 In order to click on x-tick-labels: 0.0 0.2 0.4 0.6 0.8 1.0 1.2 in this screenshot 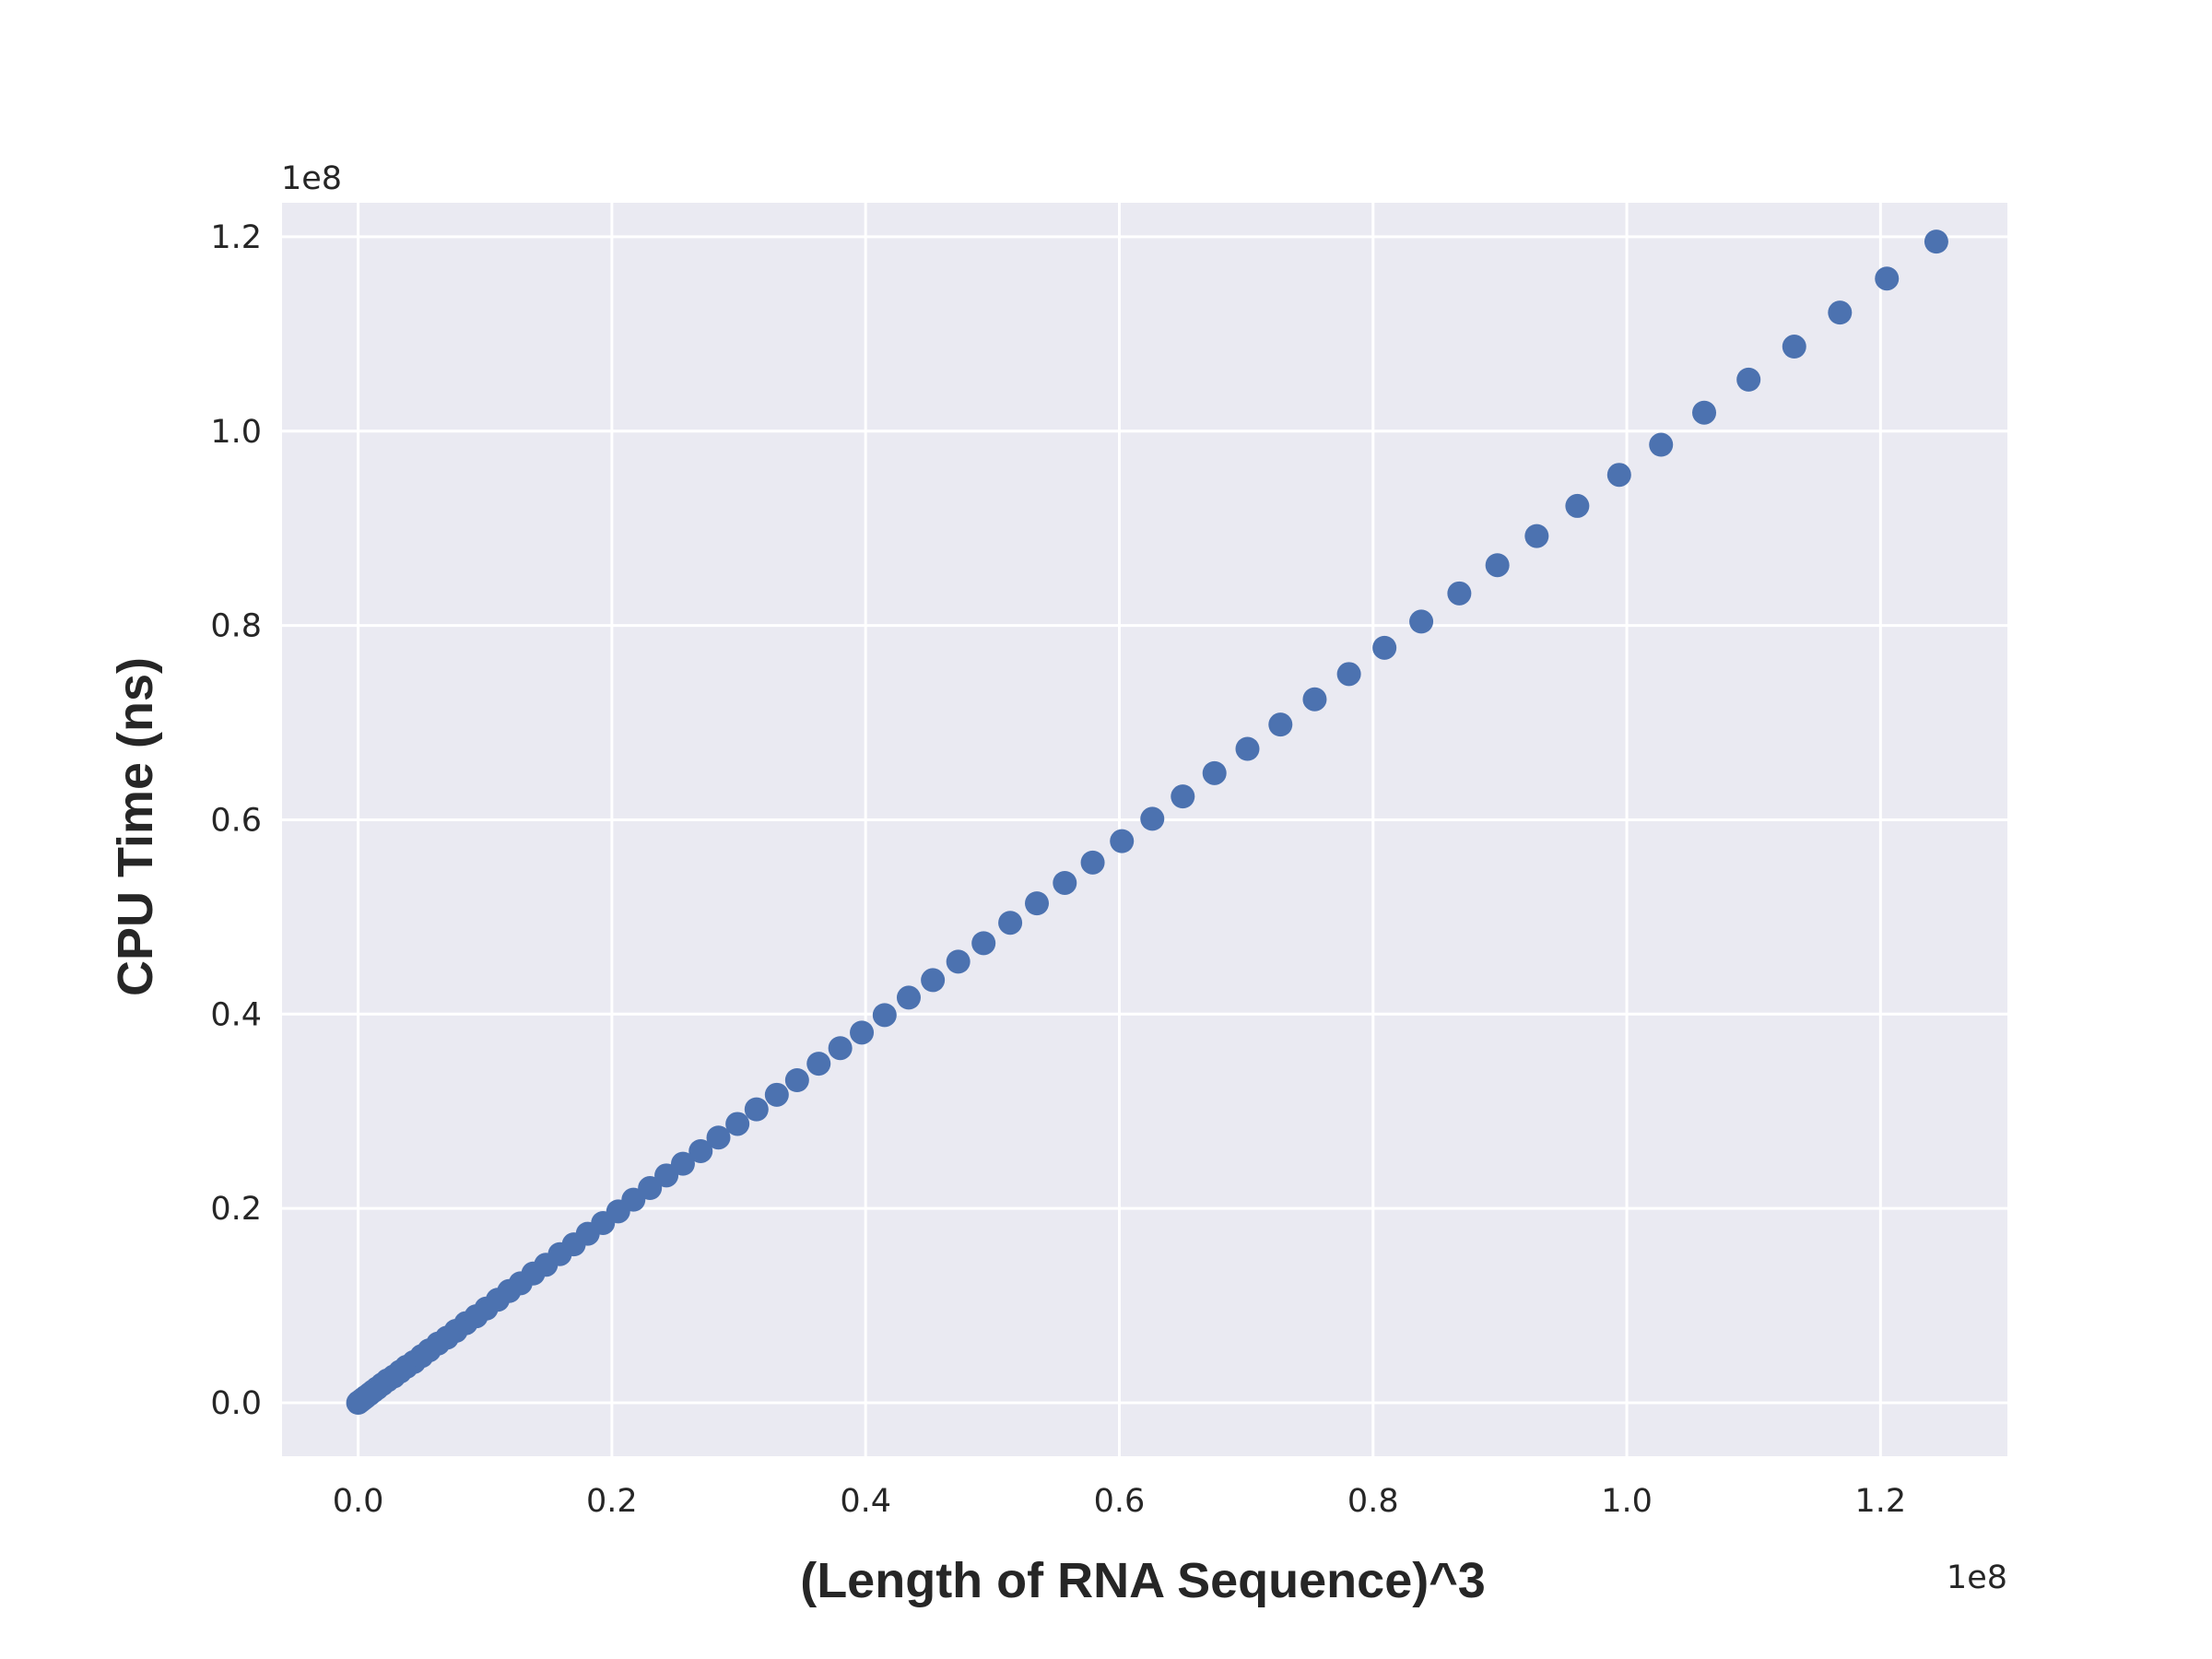, I will do `click(1119, 1501)`.